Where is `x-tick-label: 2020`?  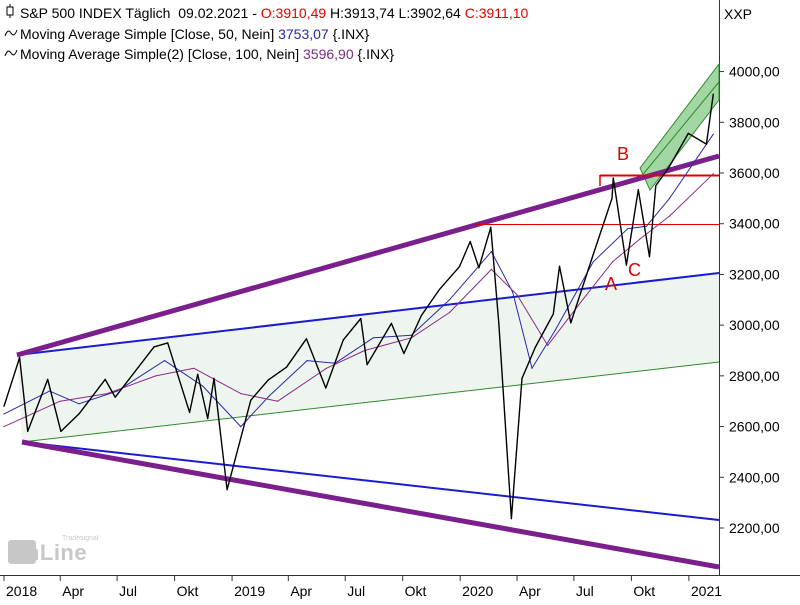
x-tick-label: 2020 is located at coordinates (477, 591).